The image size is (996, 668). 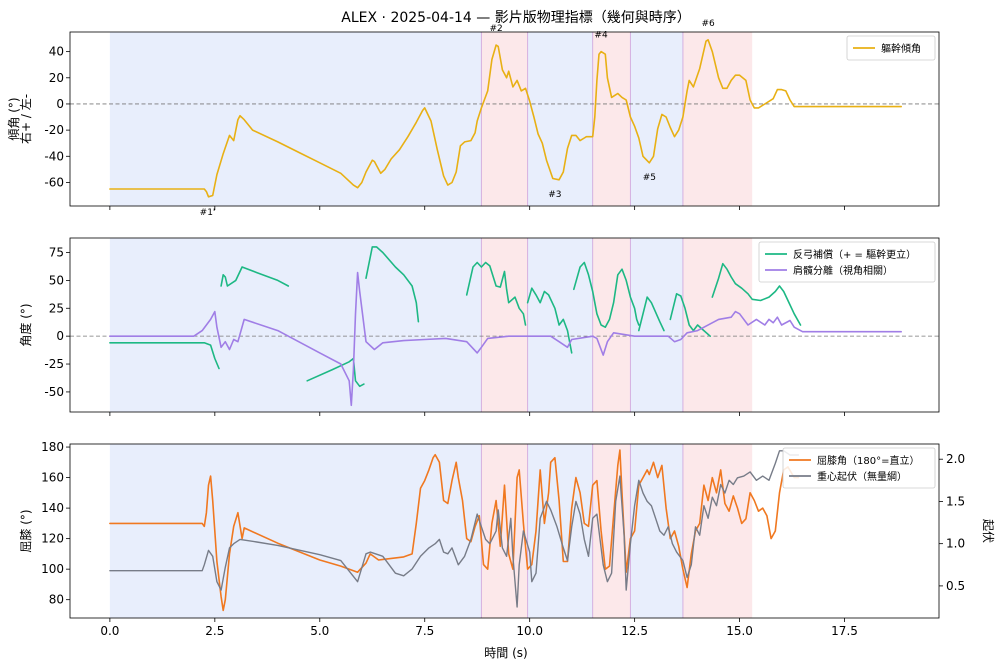 What do you see at coordinates (955, 501) in the screenshot?
I see `y-right-tick-label: 1.5` at bounding box center [955, 501].